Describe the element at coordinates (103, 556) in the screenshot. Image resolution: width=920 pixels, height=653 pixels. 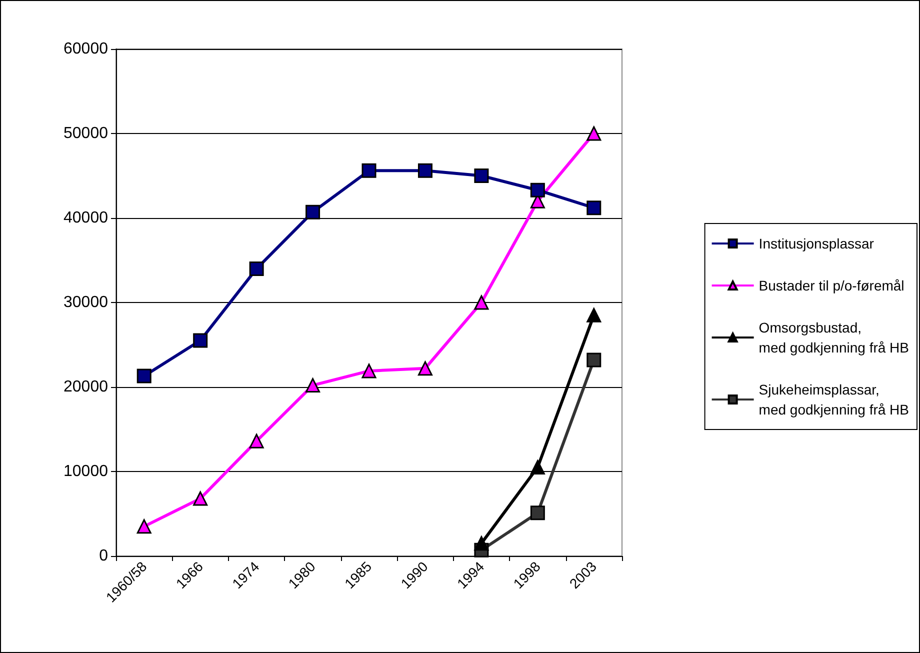
I see `y-tick-label: 0` at that location.